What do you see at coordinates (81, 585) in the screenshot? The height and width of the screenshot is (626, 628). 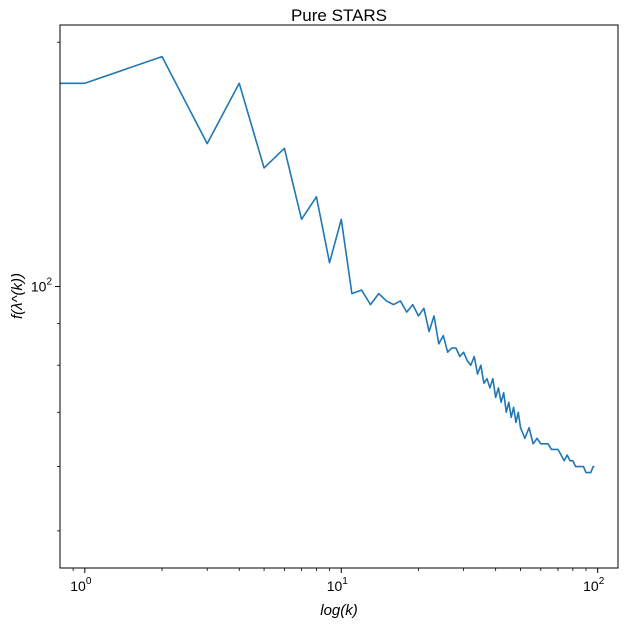 I see `x-tick-label: 10⁰` at bounding box center [81, 585].